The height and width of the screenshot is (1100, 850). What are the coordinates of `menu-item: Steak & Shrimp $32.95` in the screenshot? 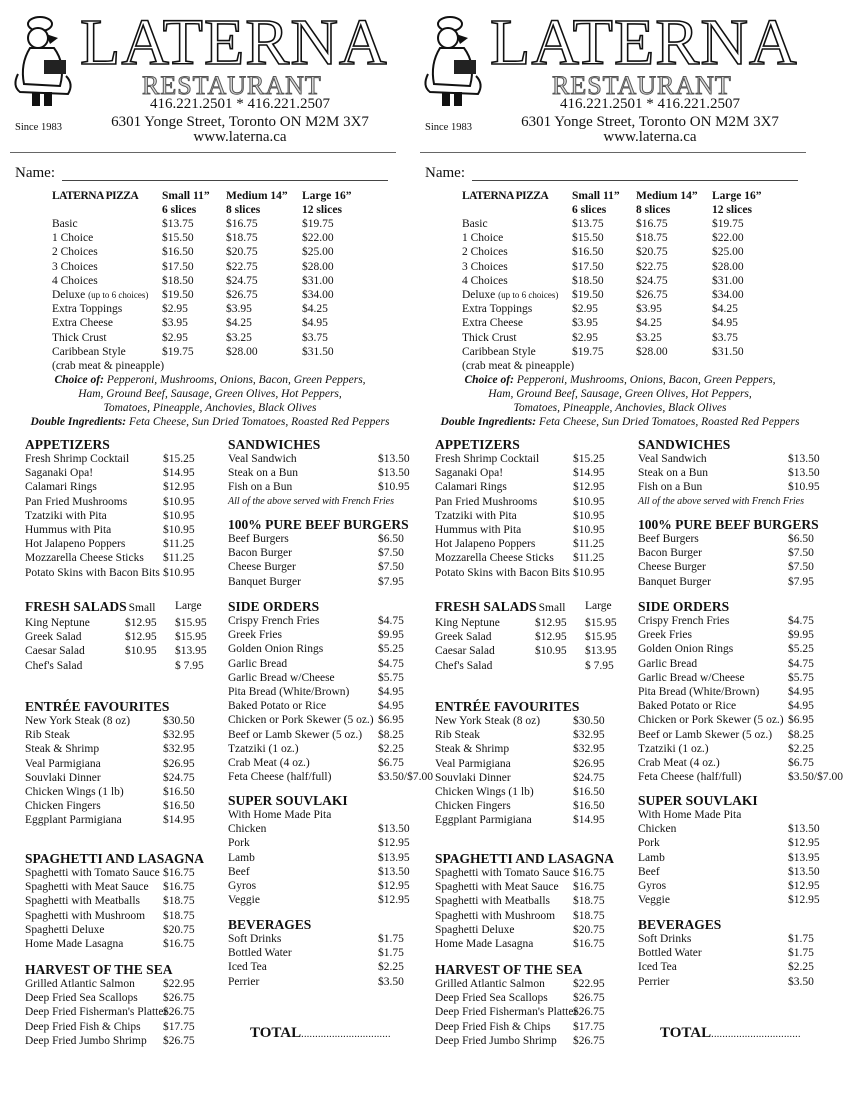 It's located at (110, 749).